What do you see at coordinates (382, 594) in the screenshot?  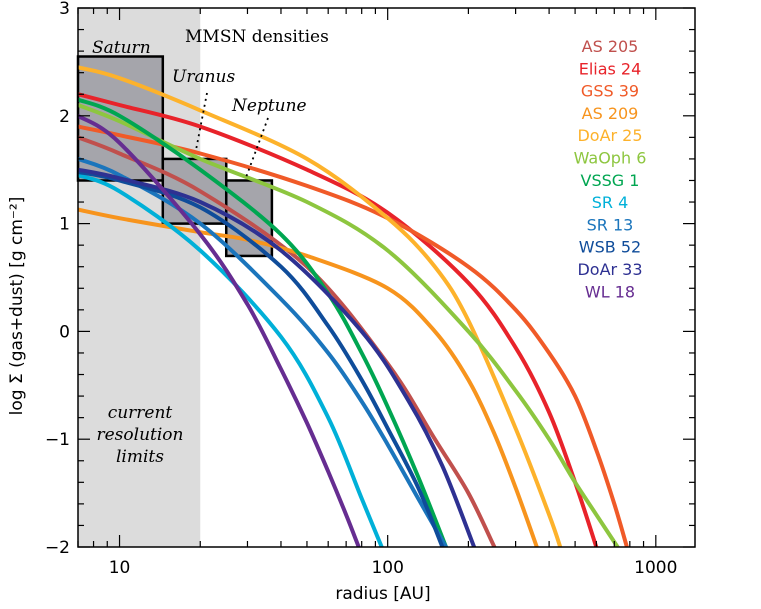 I see `x-axis-label: radius [AU]` at bounding box center [382, 594].